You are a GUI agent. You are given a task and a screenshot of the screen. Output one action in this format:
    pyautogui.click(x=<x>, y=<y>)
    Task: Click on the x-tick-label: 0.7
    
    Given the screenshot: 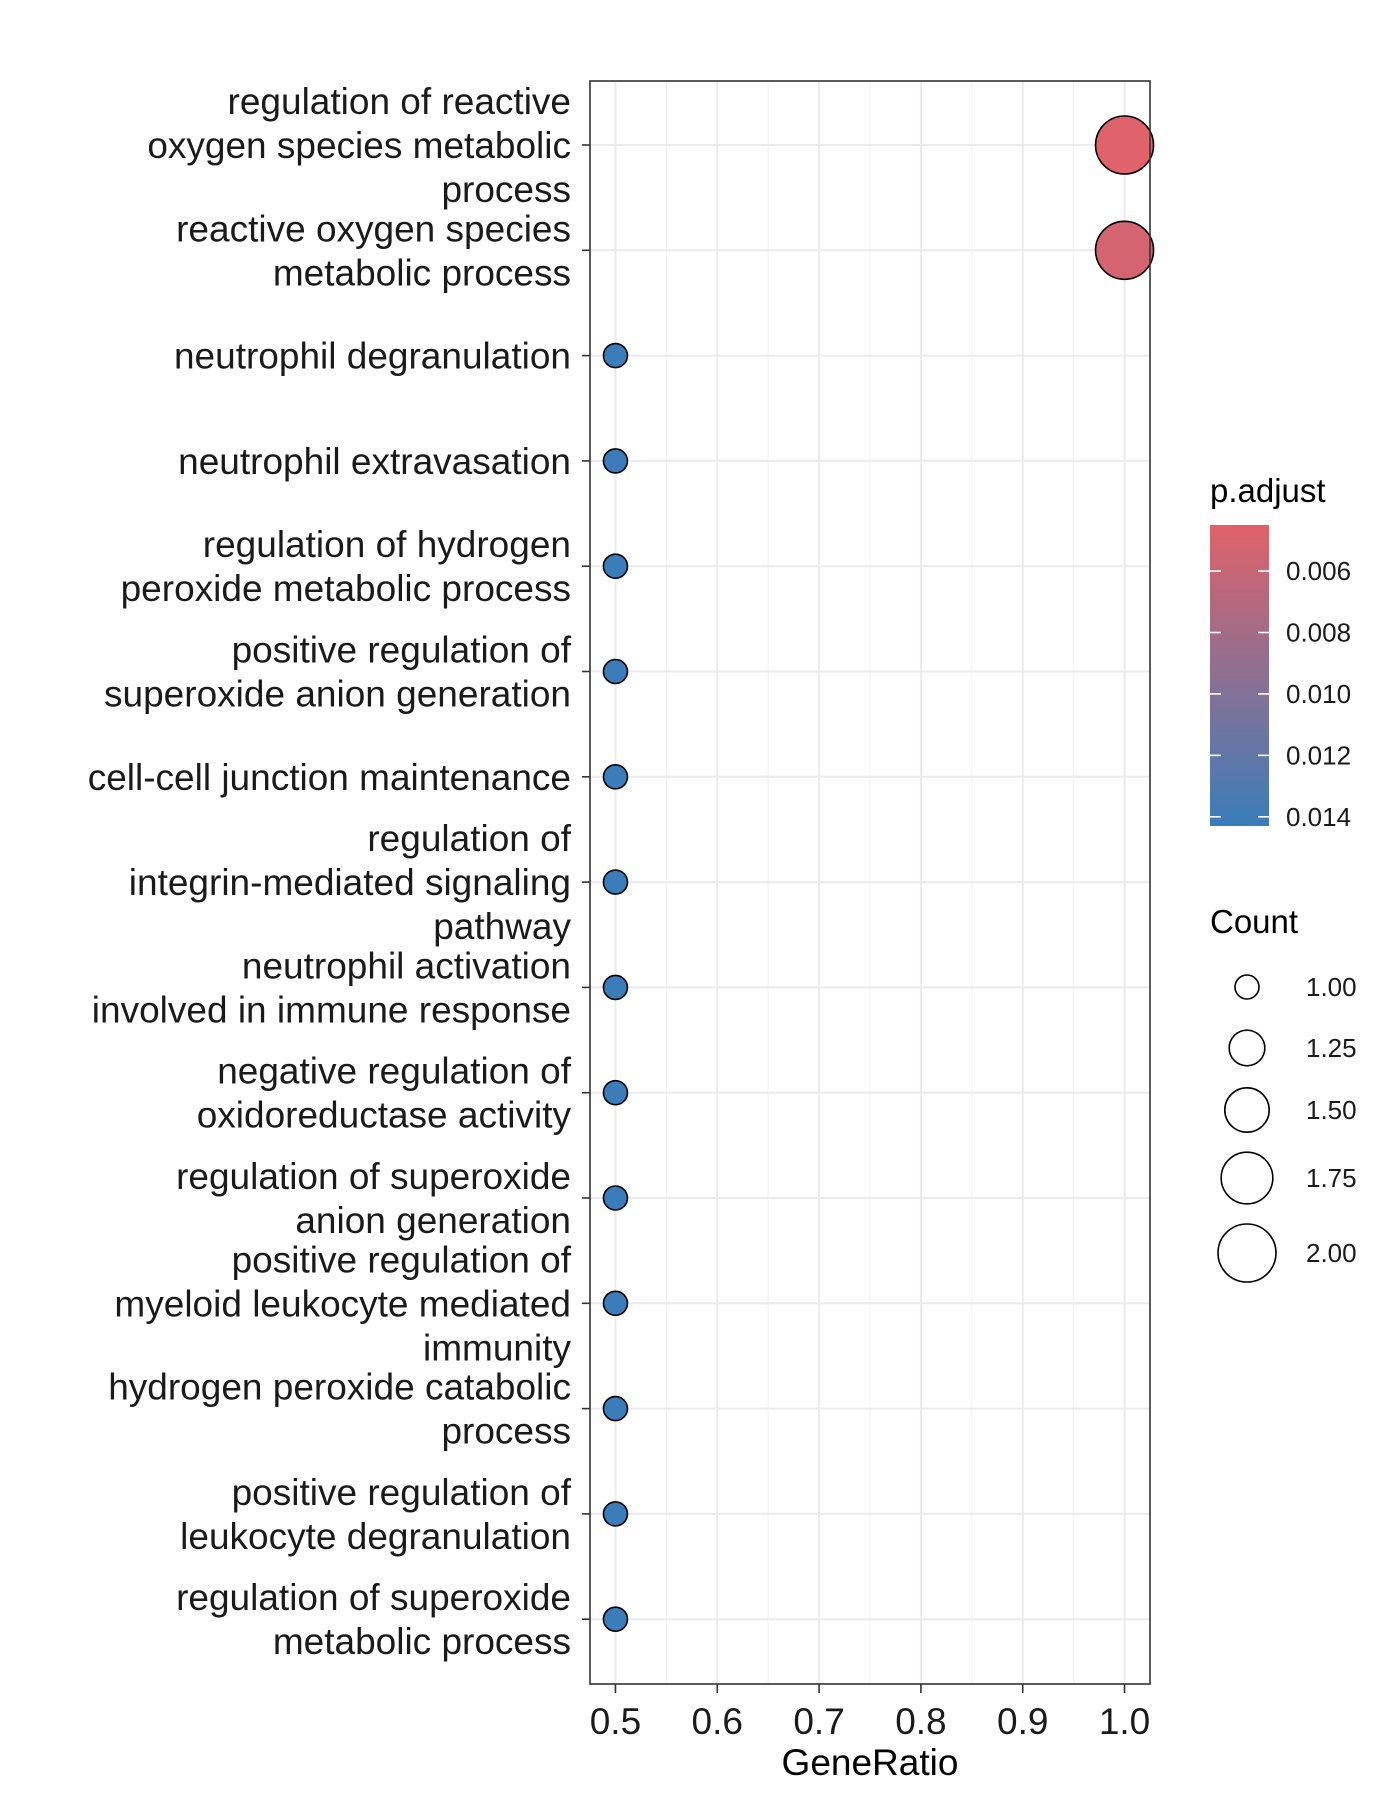 What is the action you would take?
    pyautogui.click(x=818, y=1721)
    